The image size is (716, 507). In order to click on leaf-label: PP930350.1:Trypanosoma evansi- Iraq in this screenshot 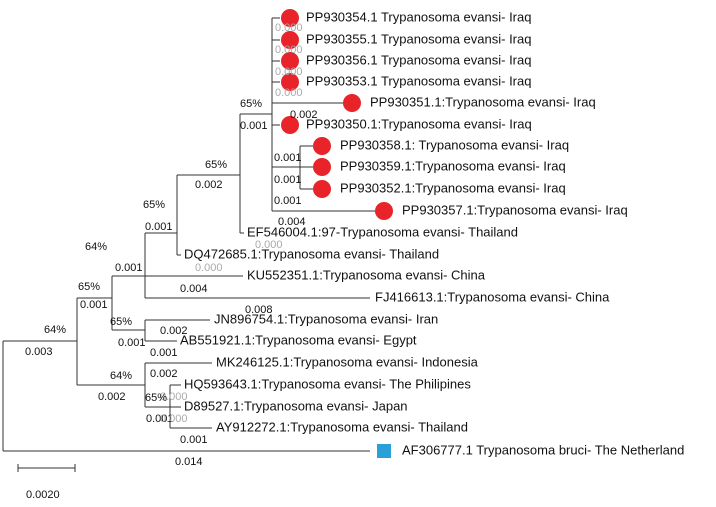, I will do `click(419, 123)`.